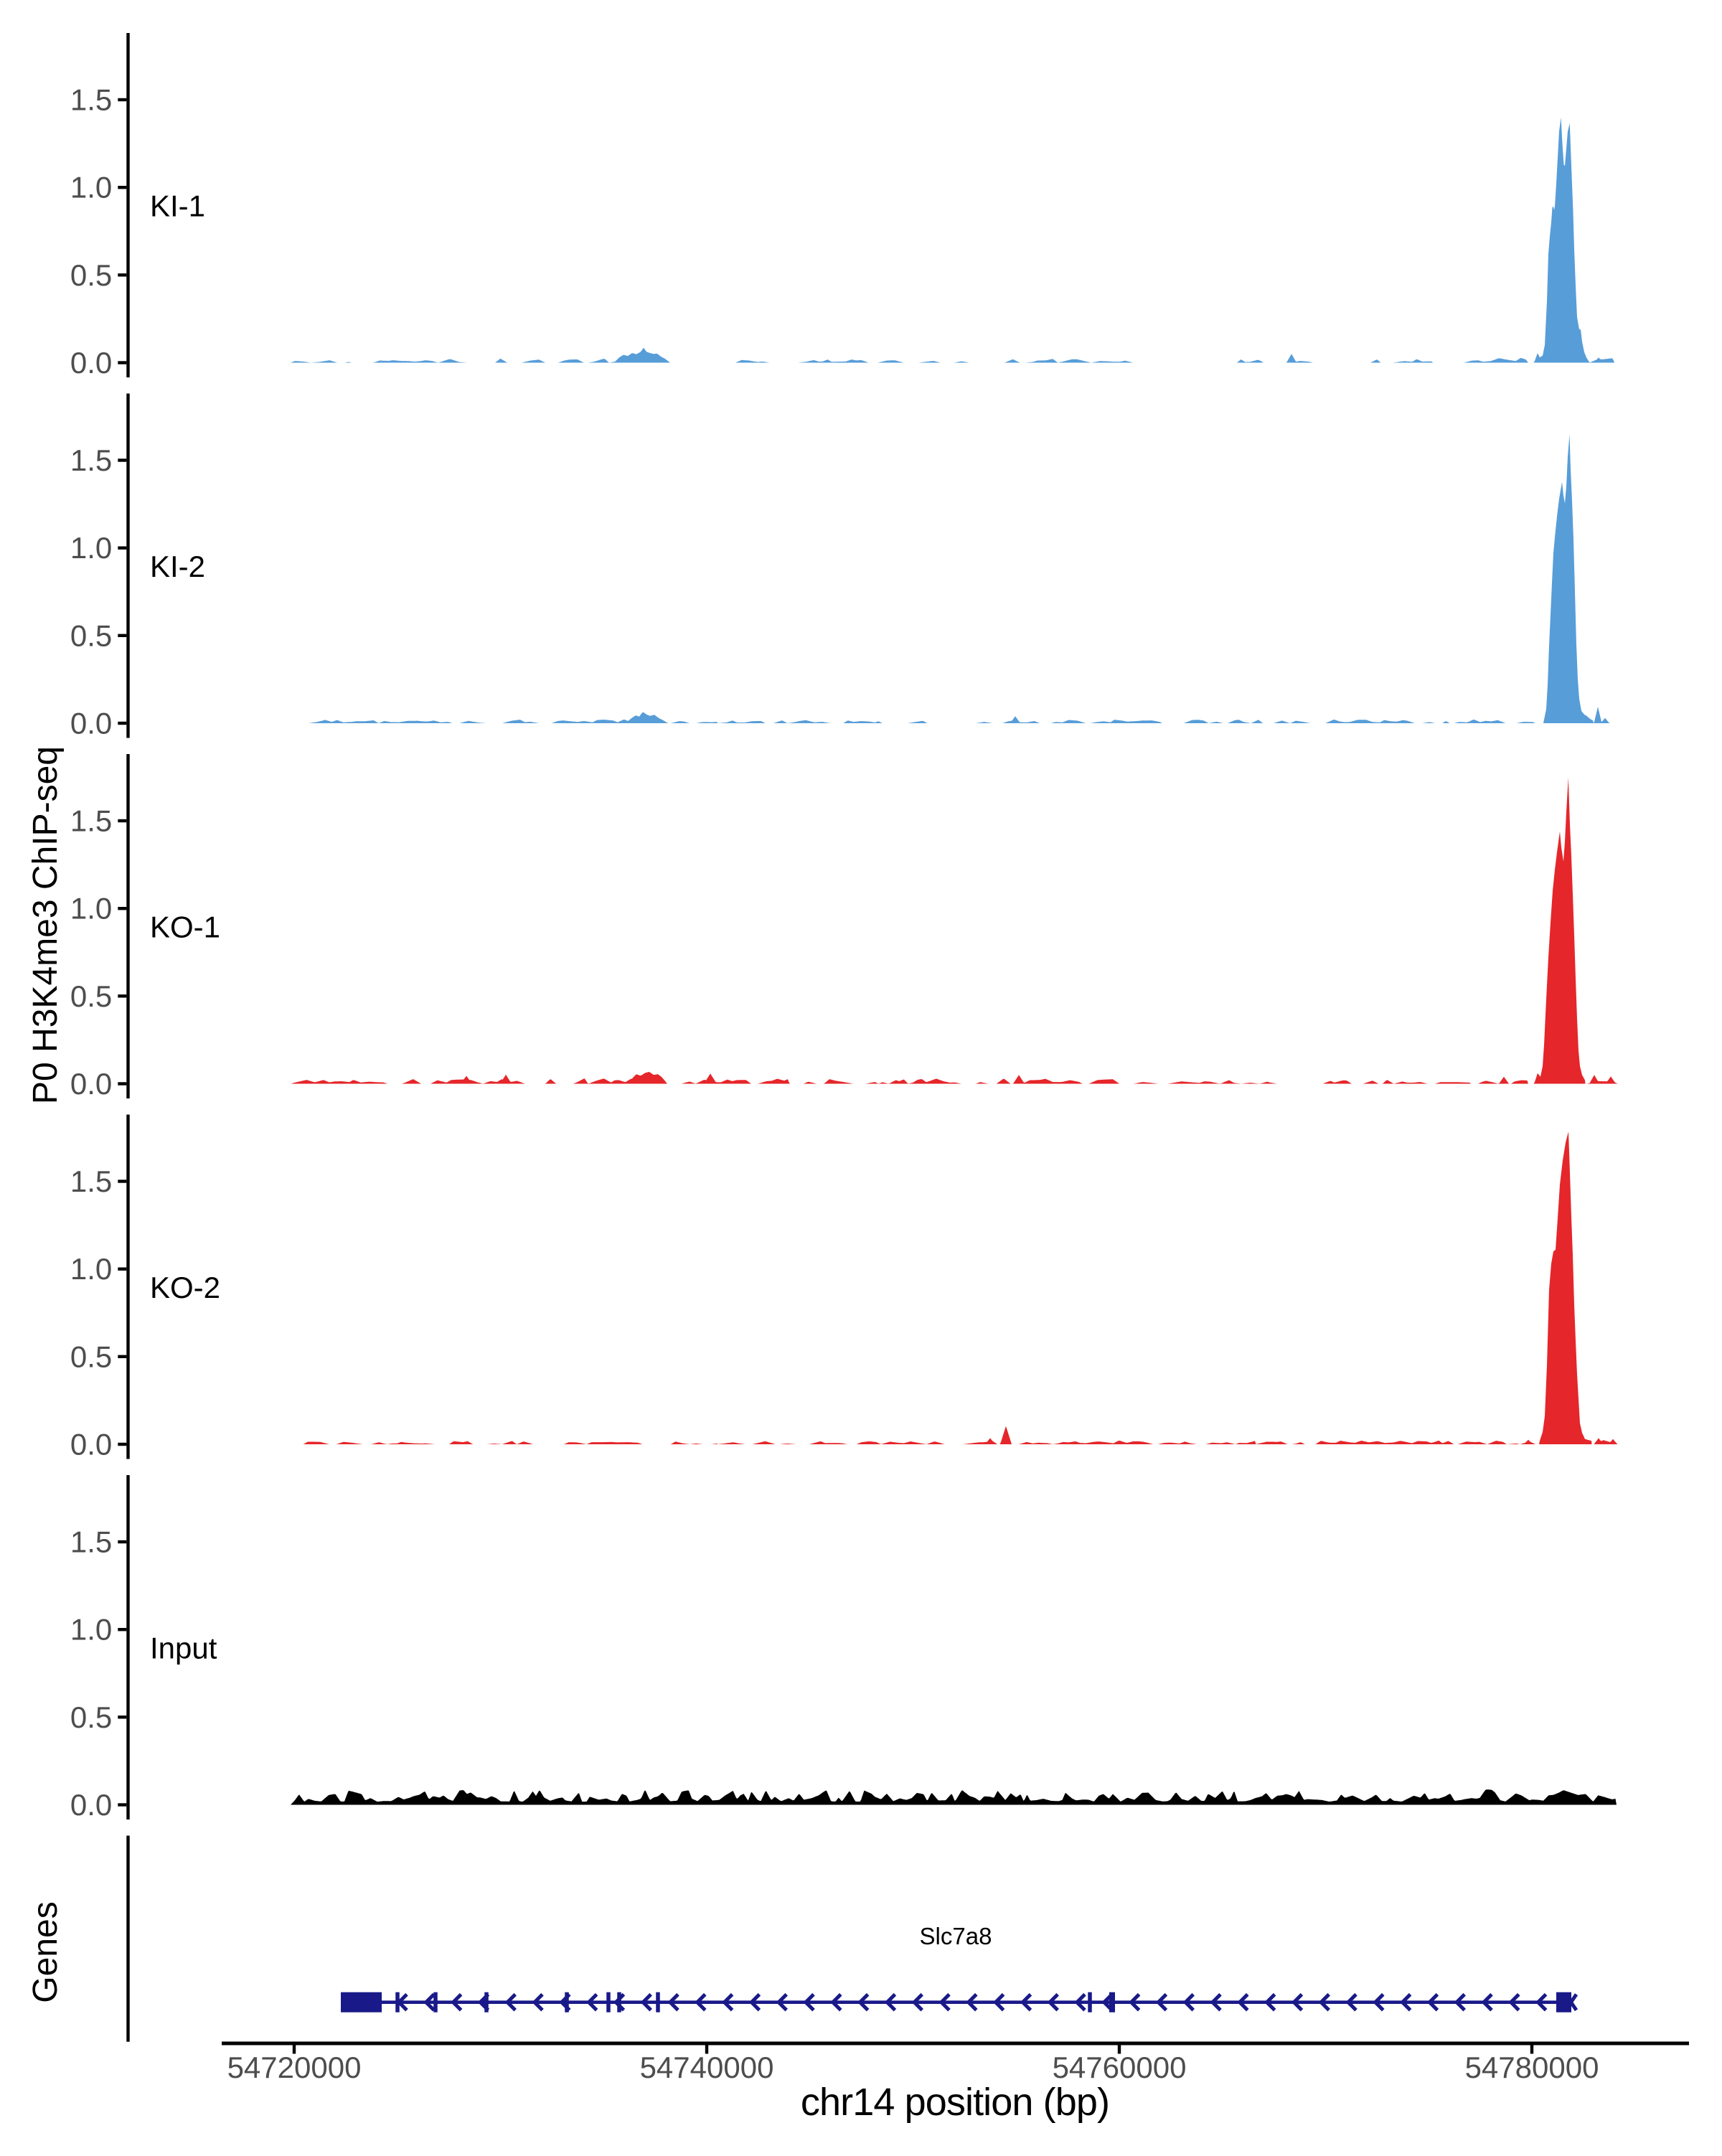 This screenshot has height=2156, width=1722. Describe the element at coordinates (178, 206) in the screenshot. I see `svg-text: KI-1` at that location.